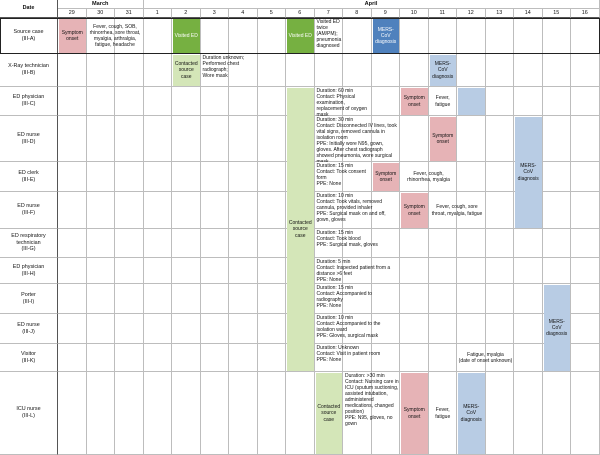 The height and width of the screenshot is (455, 600). What do you see at coordinates (214, 13) in the screenshot?
I see `day-header: 3` at bounding box center [214, 13].